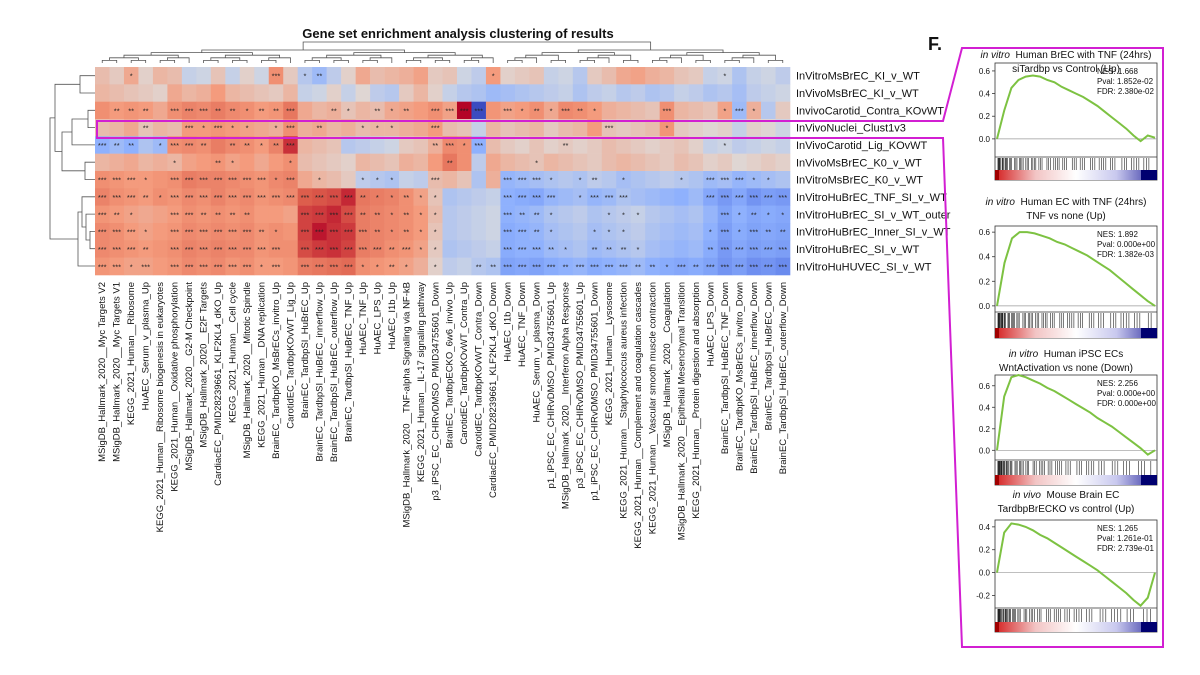  What do you see at coordinates (1126, 403) in the screenshot?
I see `gsea-stat: FDR: 0.000e+00` at bounding box center [1126, 403].